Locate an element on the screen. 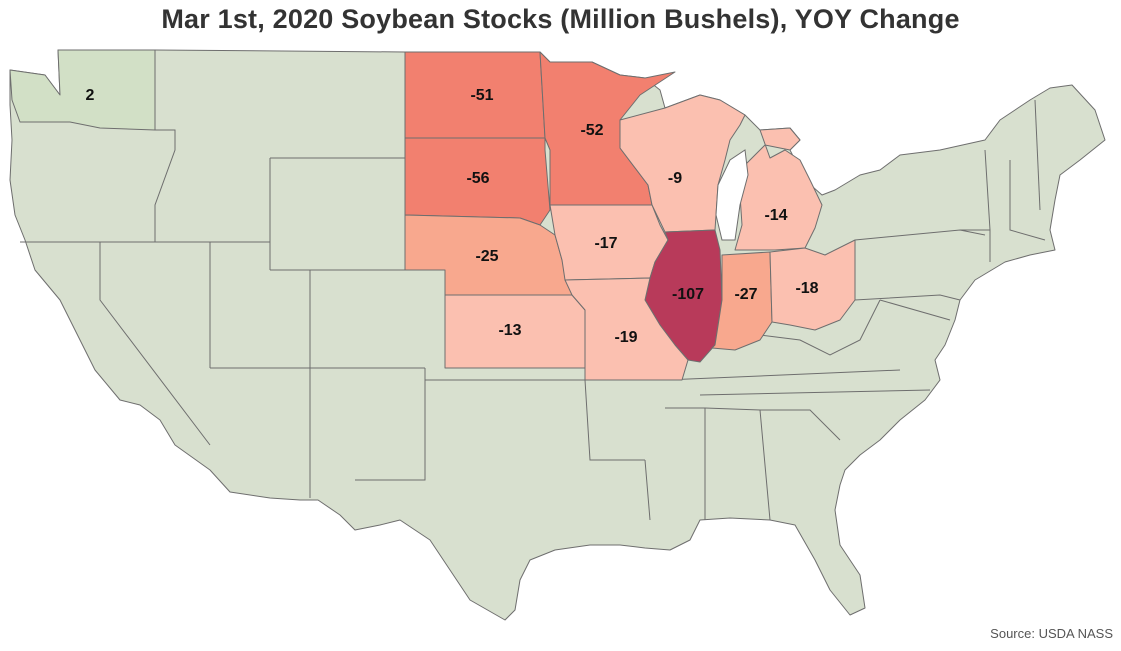  label-michigan: -14 is located at coordinates (775, 215).